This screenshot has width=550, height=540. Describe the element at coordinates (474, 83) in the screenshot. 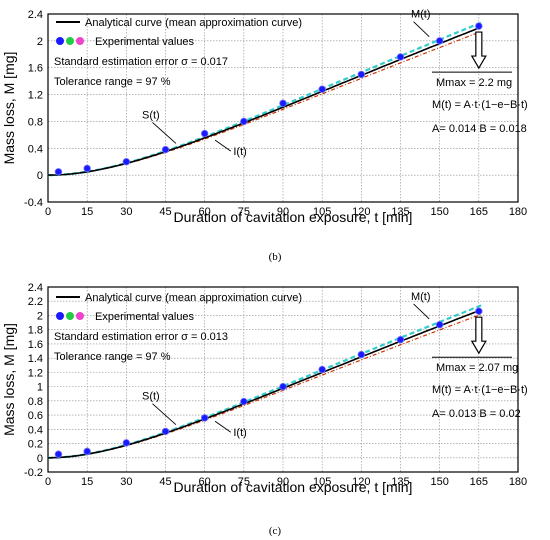

I see `mmax-annotation: Mmax = 2.2 mg` at that location.